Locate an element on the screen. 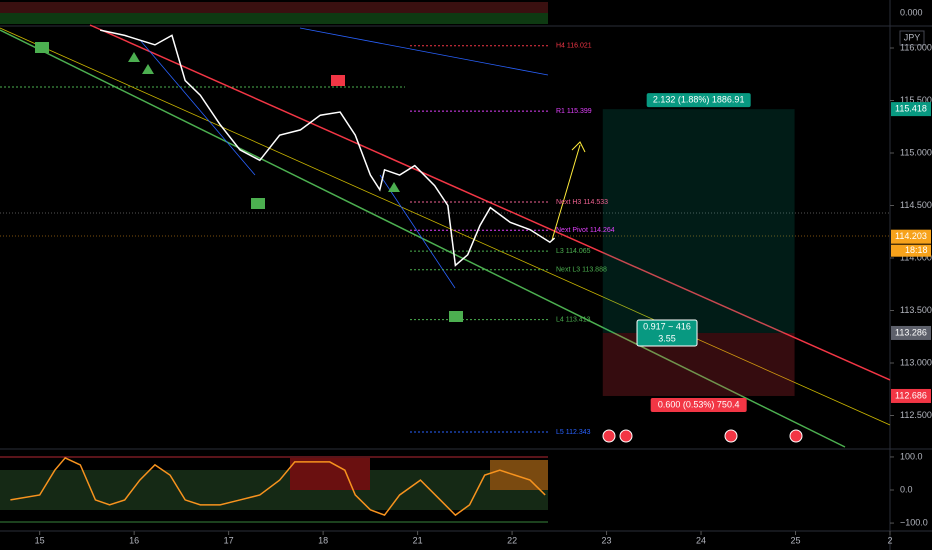 Image resolution: width=932 pixels, height=550 pixels. pivot-label: R1 115.399 is located at coordinates (574, 111).